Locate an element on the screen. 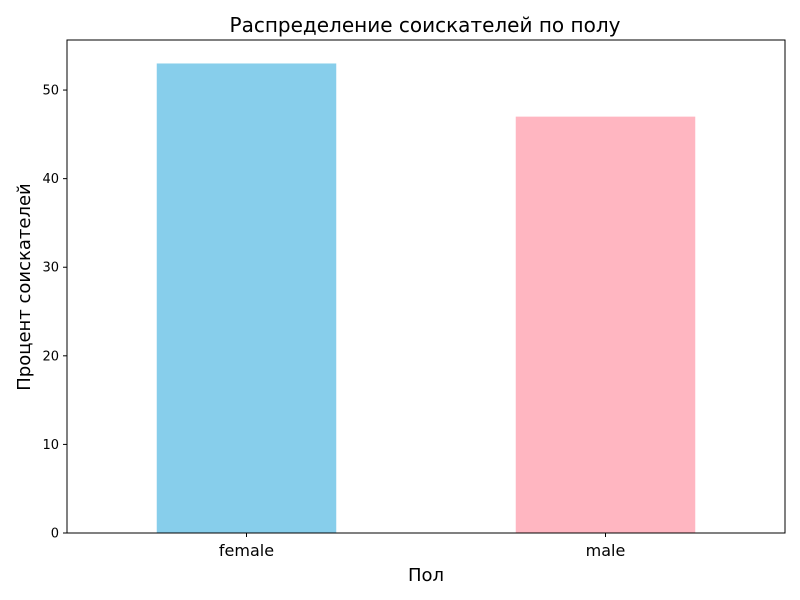  y-tick-label-10: 10 is located at coordinates (50, 445).